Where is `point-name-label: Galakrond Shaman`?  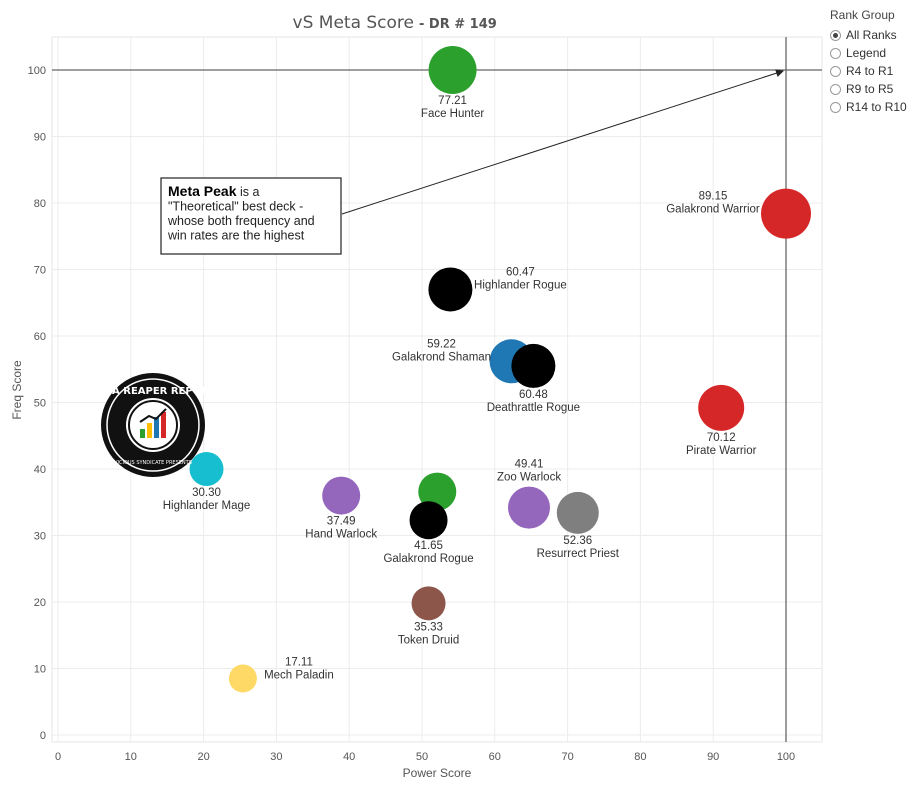 point-name-label: Galakrond Shaman is located at coordinates (441, 357).